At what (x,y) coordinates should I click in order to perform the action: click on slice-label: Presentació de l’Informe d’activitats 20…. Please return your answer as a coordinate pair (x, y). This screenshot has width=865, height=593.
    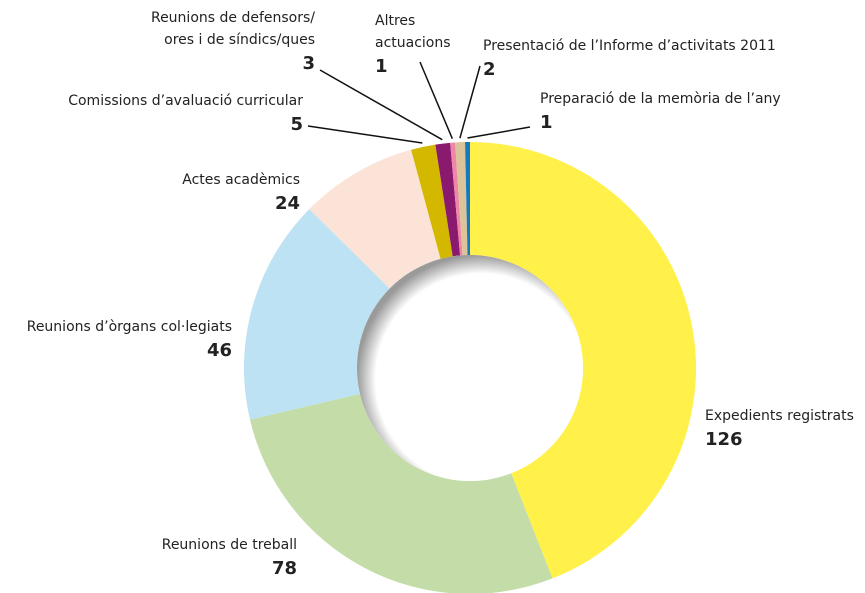
    Looking at the image, I should click on (629, 46).